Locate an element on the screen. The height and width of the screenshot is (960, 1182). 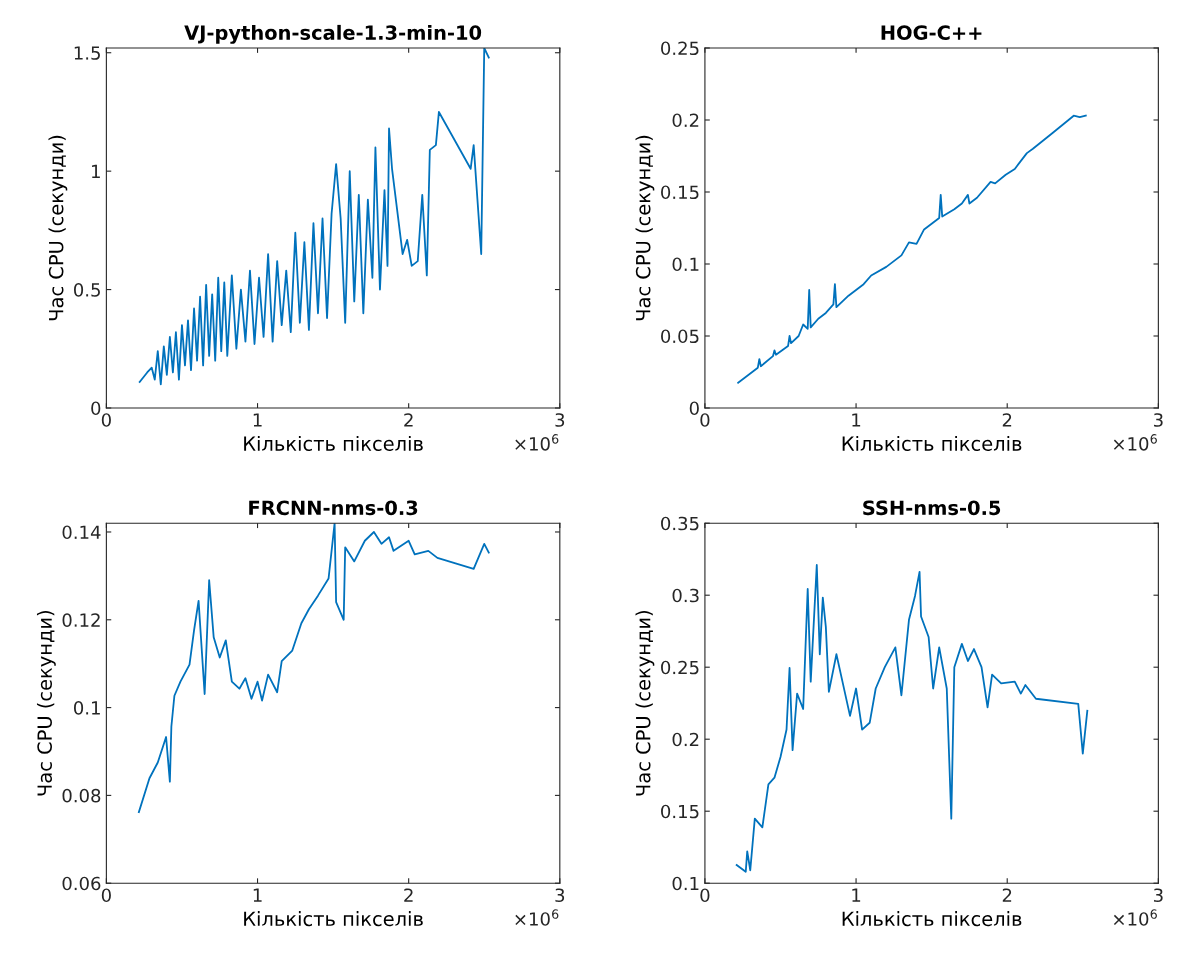
chart-title: HOG-C++ is located at coordinates (931, 32).